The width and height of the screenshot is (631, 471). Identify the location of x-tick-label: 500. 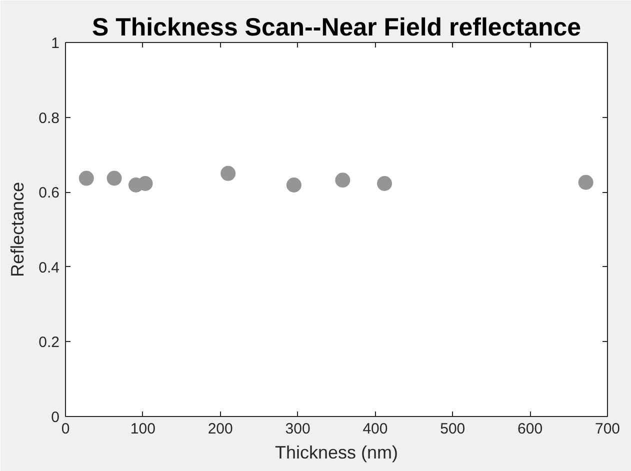
(453, 429).